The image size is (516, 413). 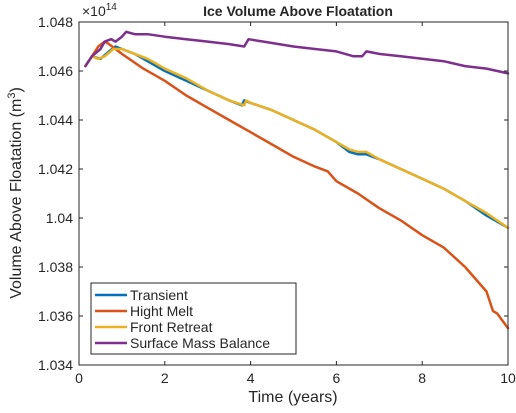 What do you see at coordinates (16, 89) in the screenshot?
I see `y-axis-label-close: )` at bounding box center [16, 89].